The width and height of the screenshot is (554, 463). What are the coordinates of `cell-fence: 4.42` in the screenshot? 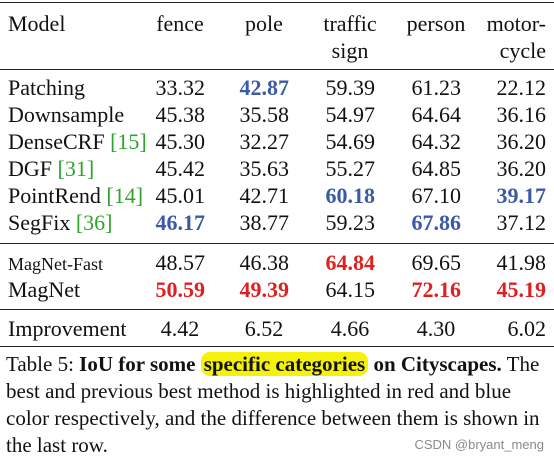 It's located at (180, 328).